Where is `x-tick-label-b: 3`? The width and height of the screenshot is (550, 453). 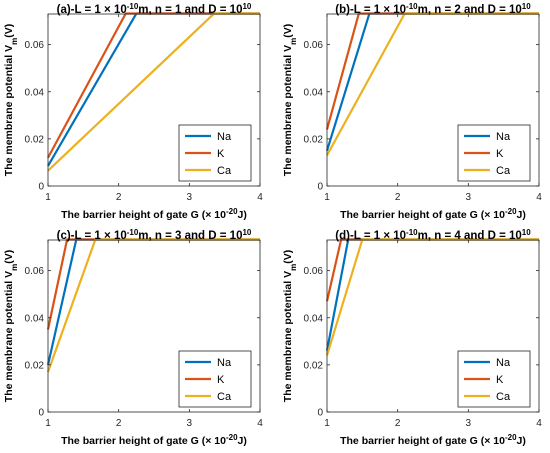
x-tick-label-b: 3 is located at coordinates (469, 197).